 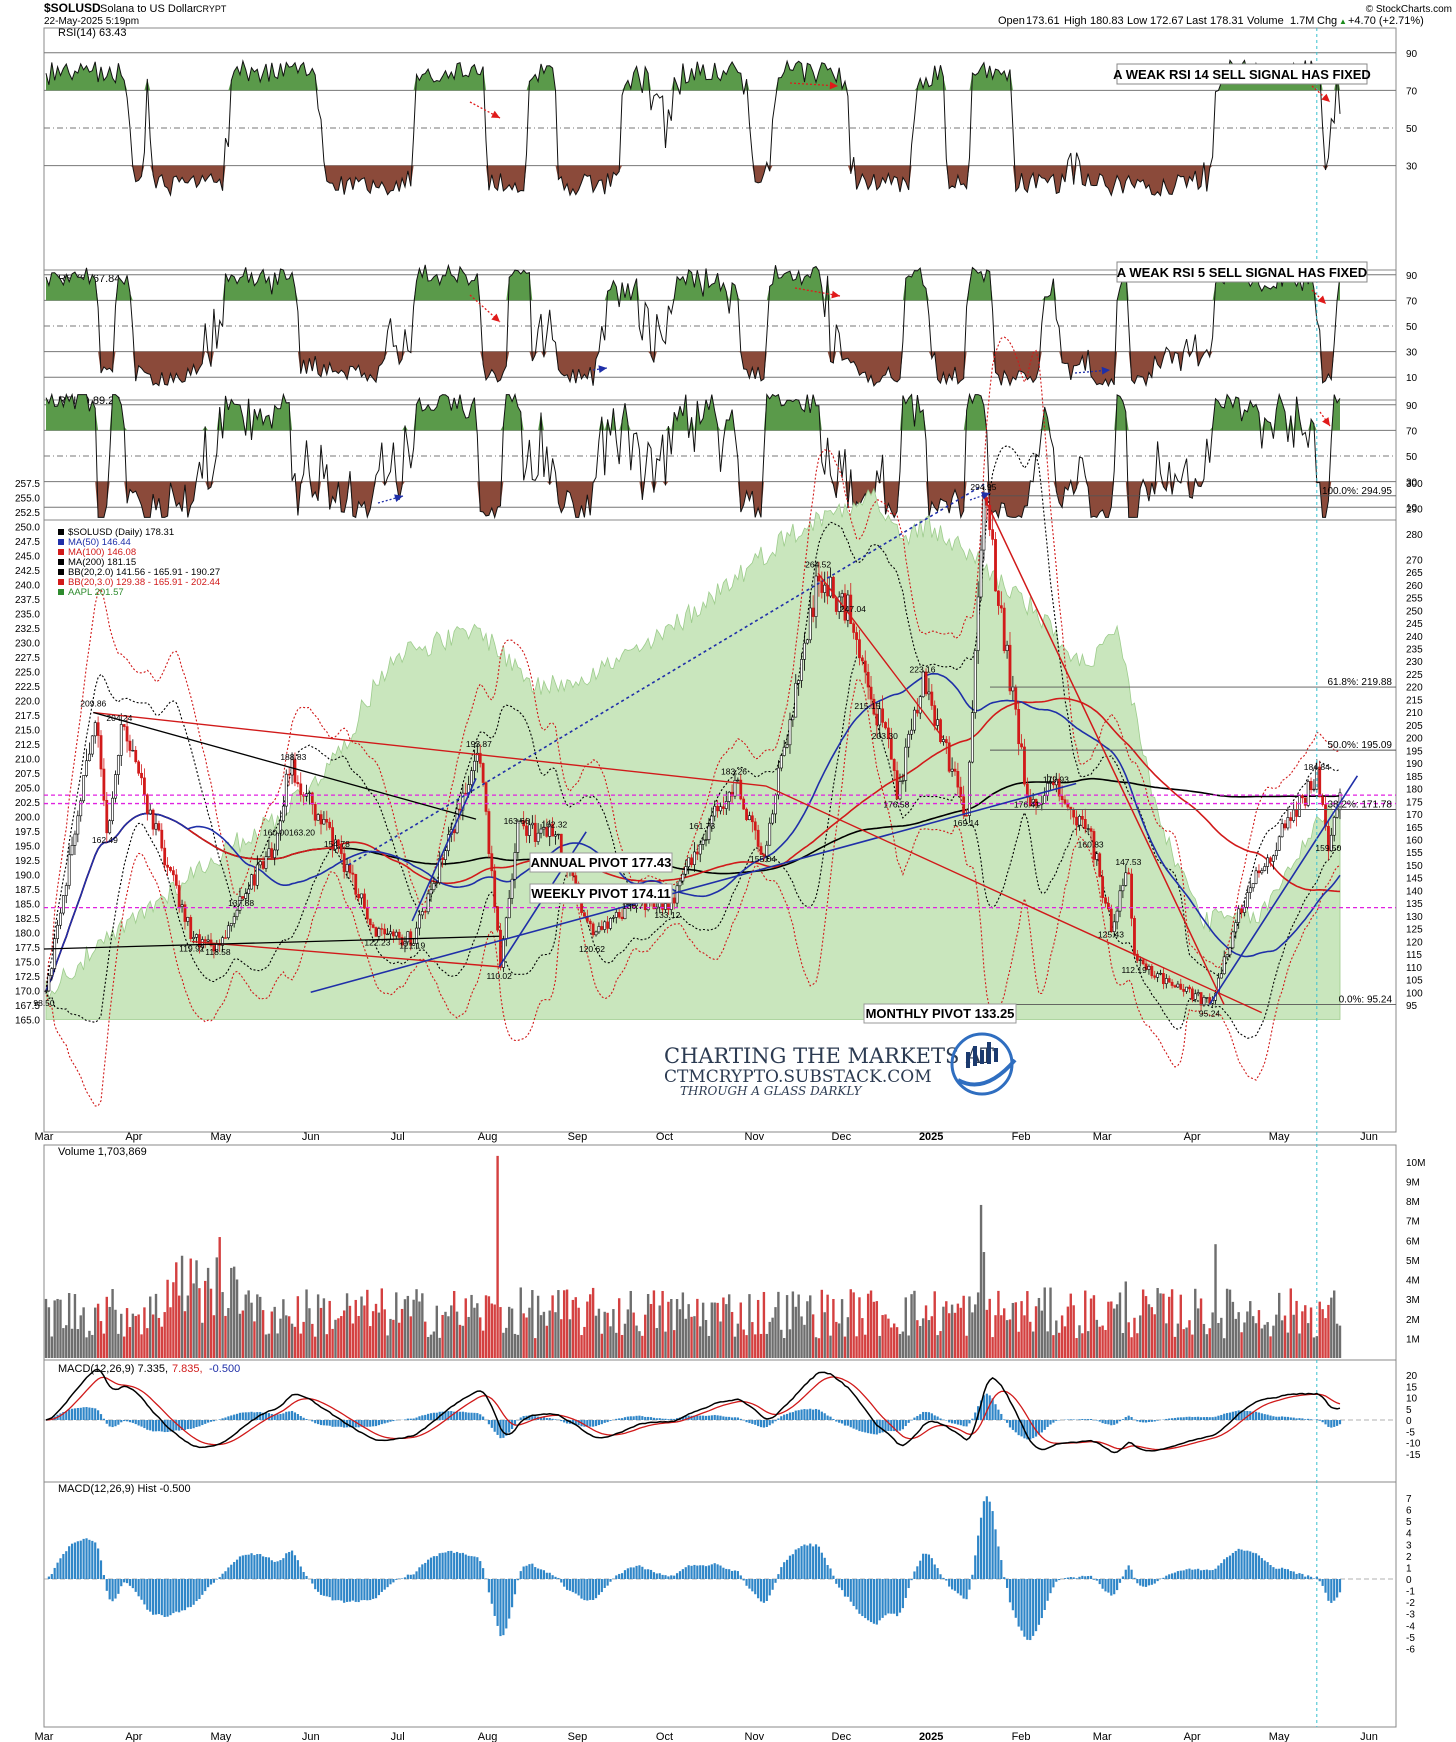 I want to click on left-axis-tick: 205.0, so click(x=27, y=789).